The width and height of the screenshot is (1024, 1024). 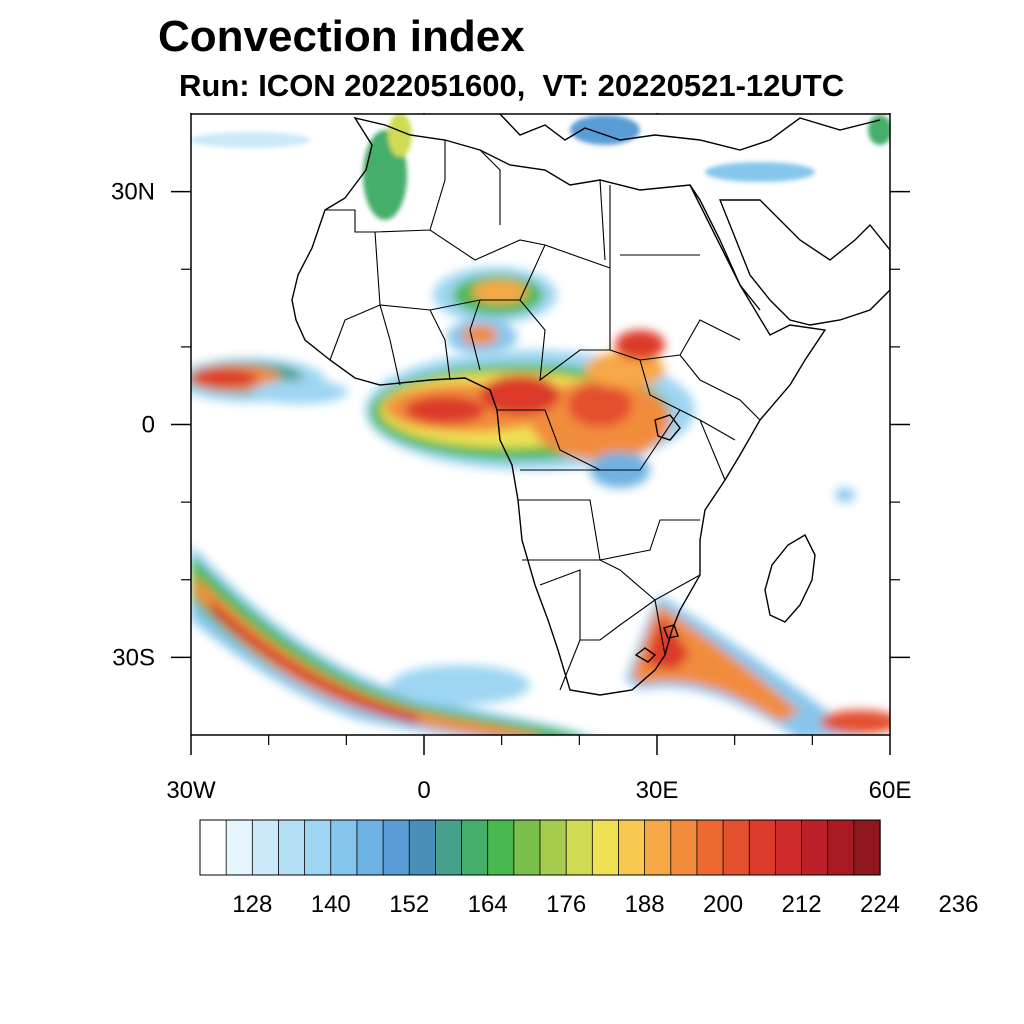 What do you see at coordinates (958, 904) in the screenshot?
I see `colorbar-label: 236` at bounding box center [958, 904].